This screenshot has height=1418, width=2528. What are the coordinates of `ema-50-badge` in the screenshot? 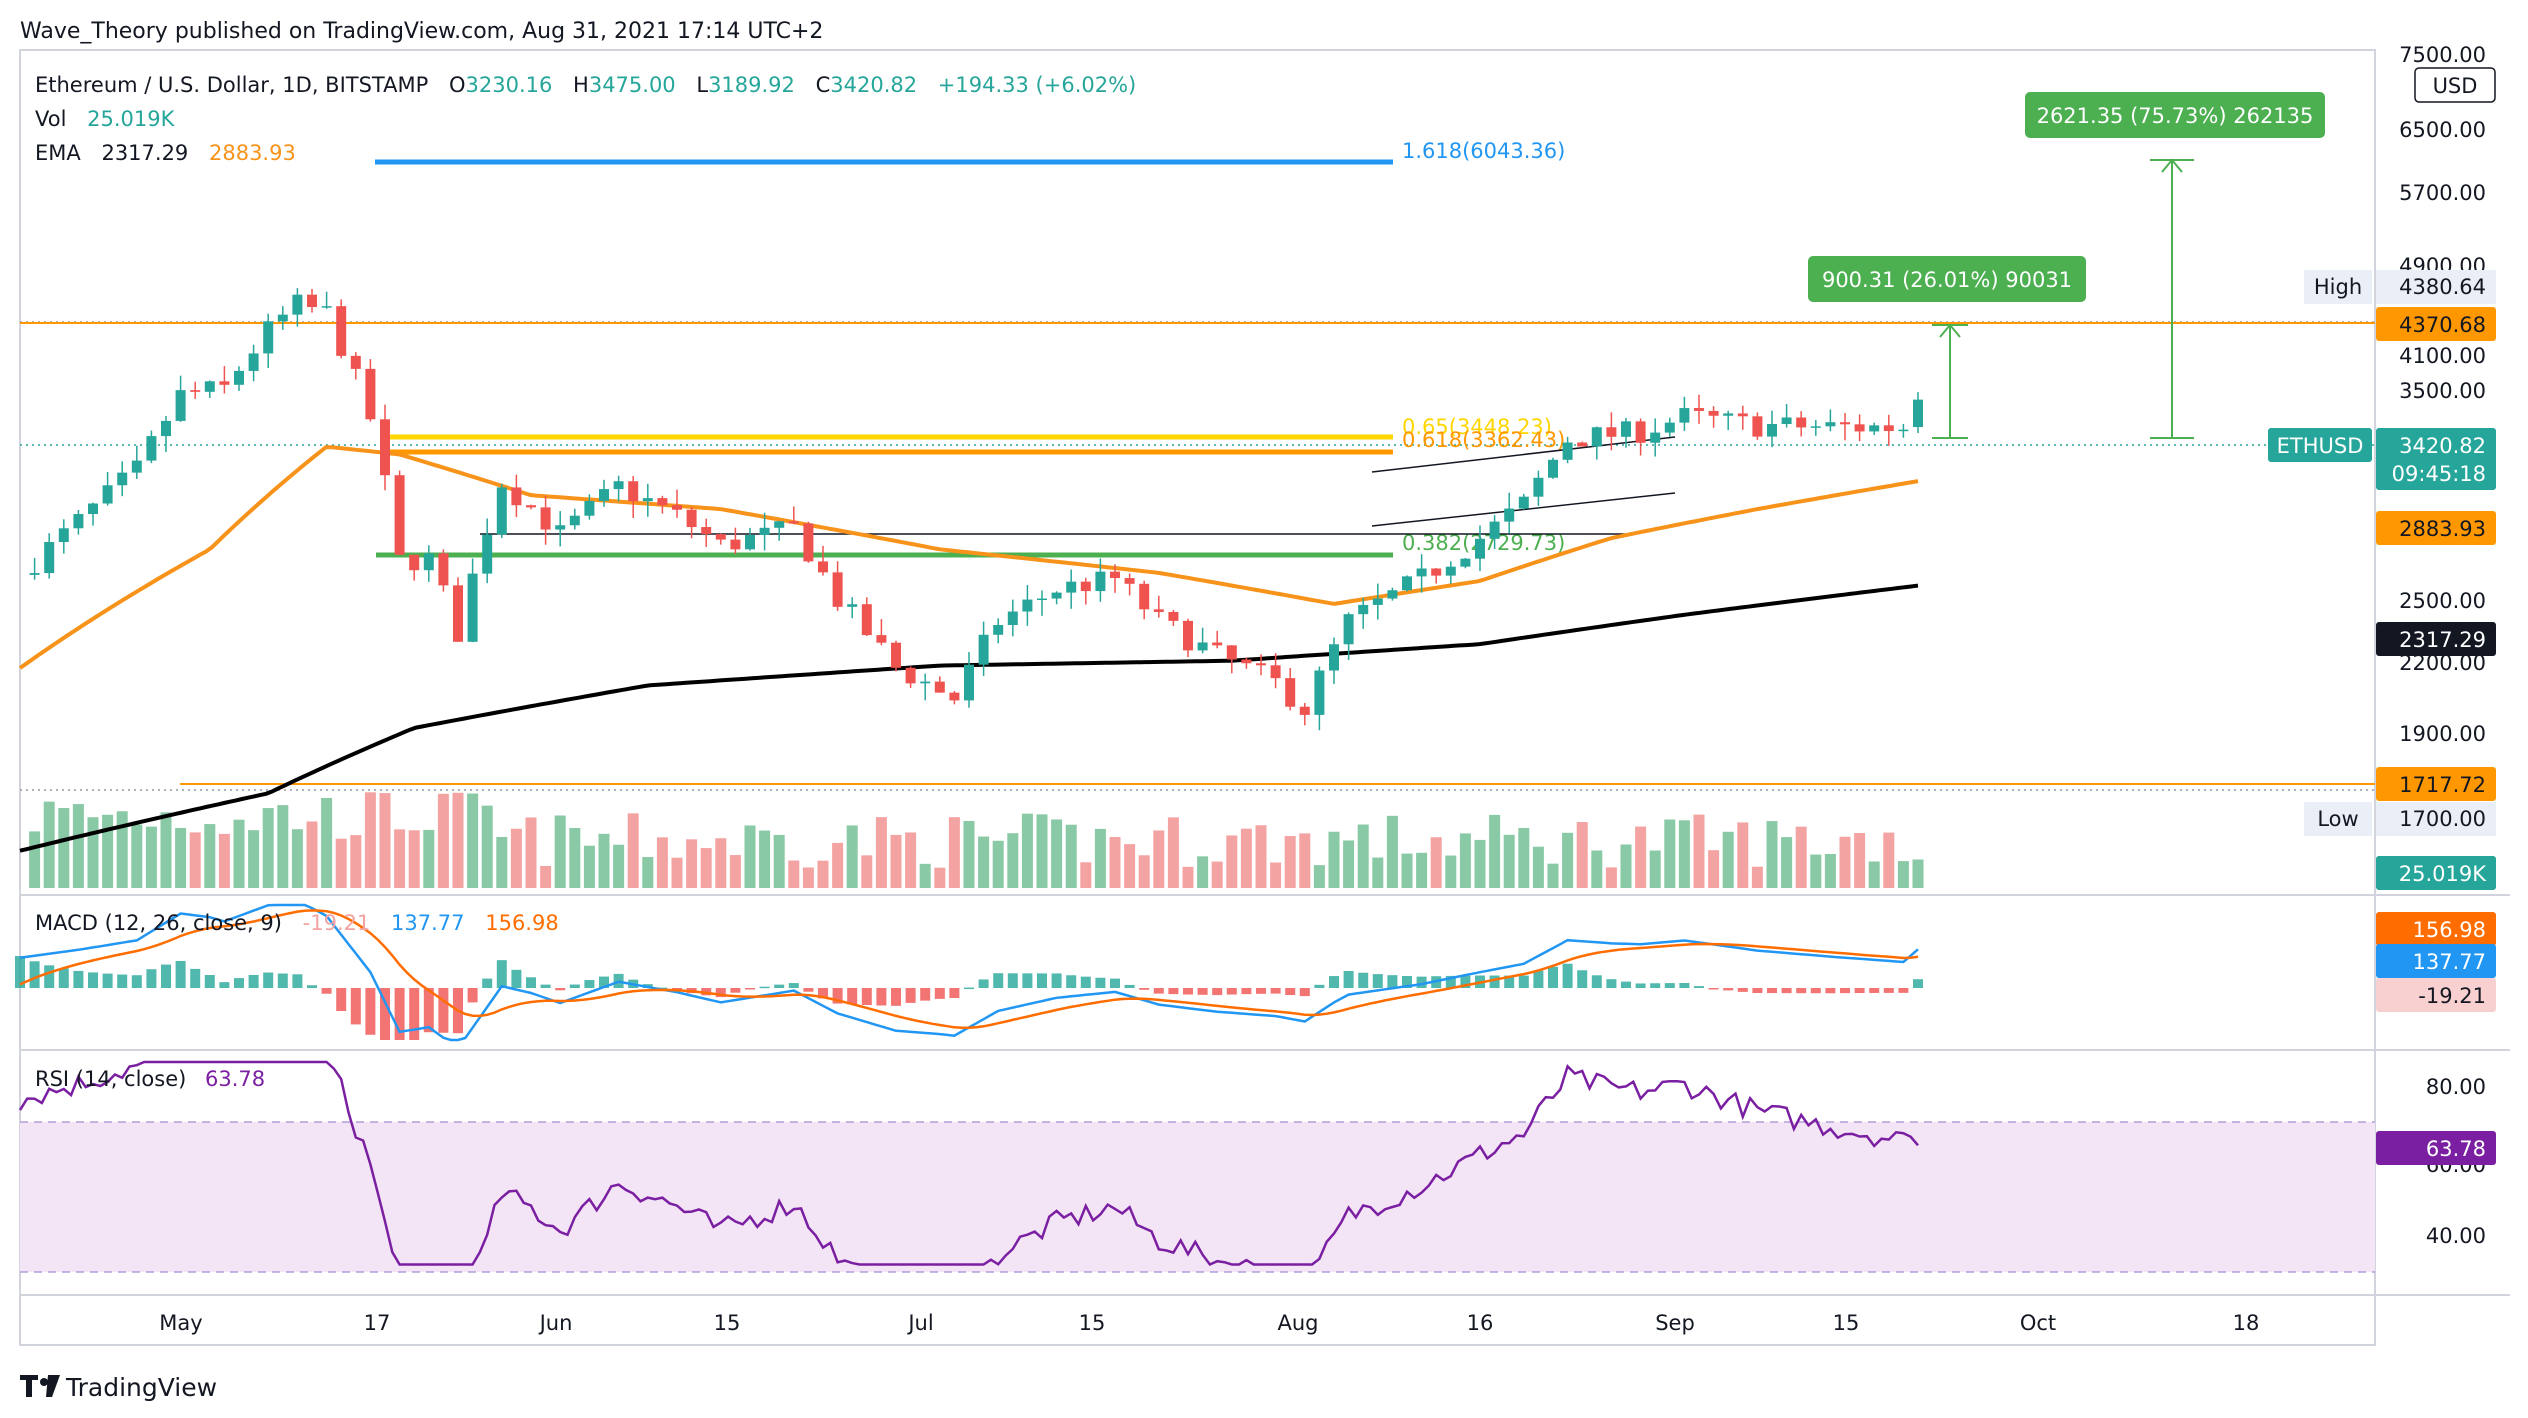 It's located at (2436, 528).